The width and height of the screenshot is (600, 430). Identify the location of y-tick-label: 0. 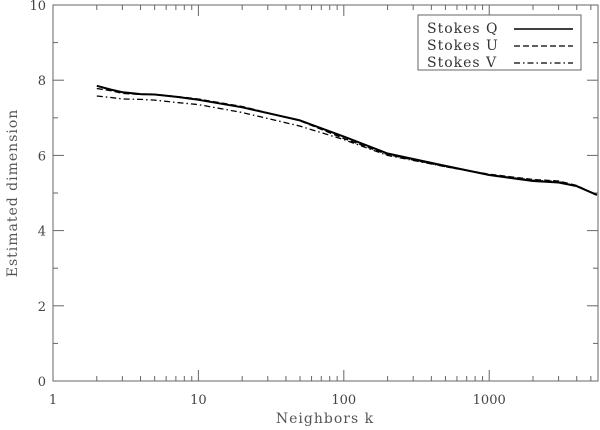
(42, 382).